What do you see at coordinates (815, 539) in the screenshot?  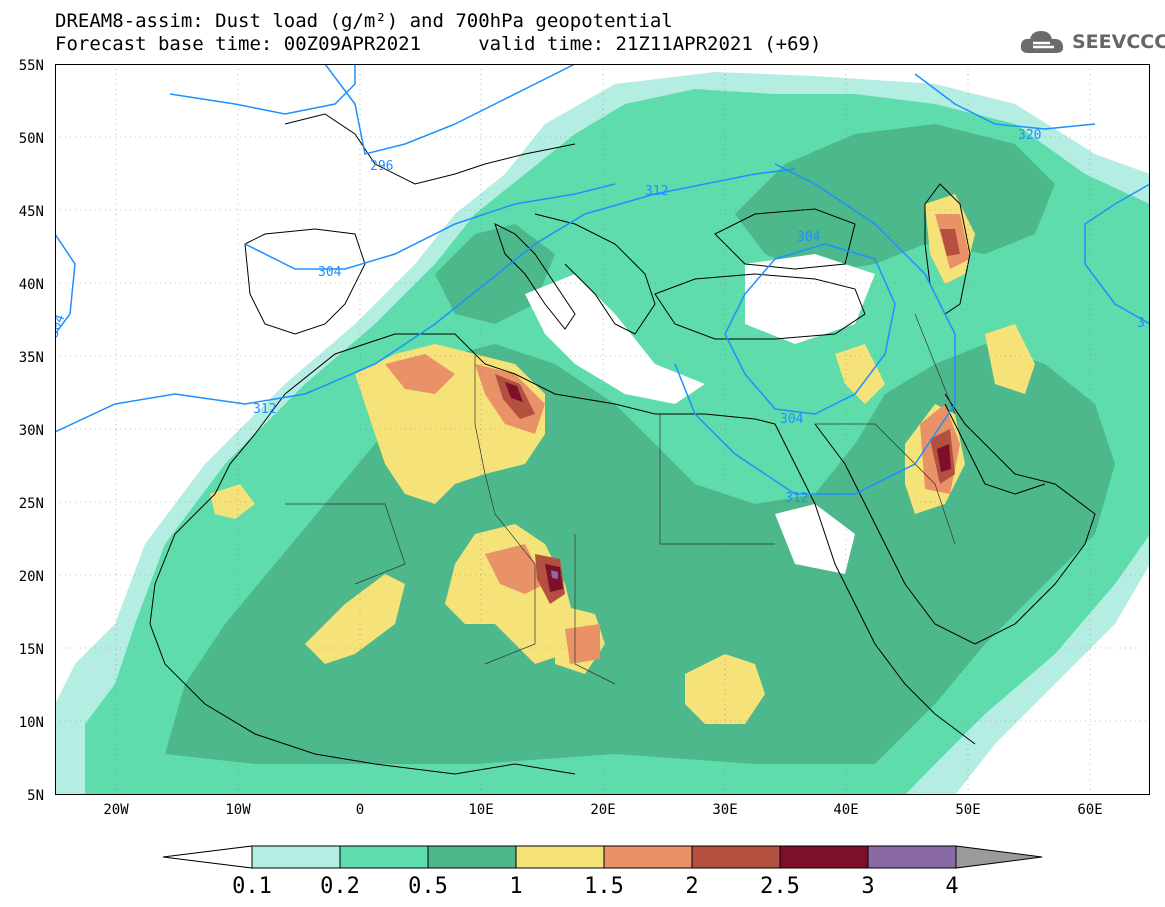 I see `clear-red-sea` at bounding box center [815, 539].